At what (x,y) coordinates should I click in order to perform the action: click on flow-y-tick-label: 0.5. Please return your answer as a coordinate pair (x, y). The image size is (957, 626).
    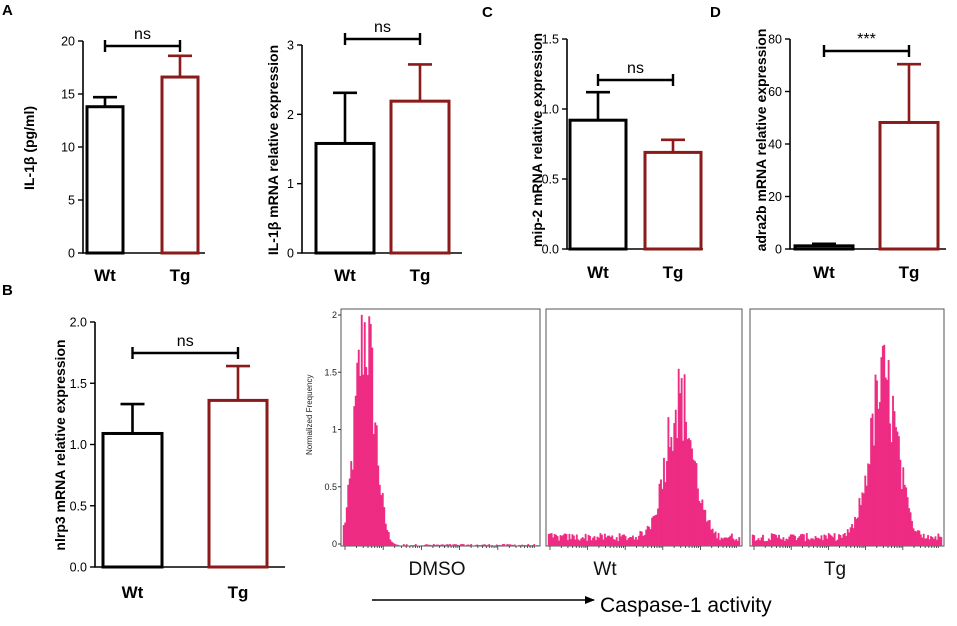
    Looking at the image, I should click on (330, 487).